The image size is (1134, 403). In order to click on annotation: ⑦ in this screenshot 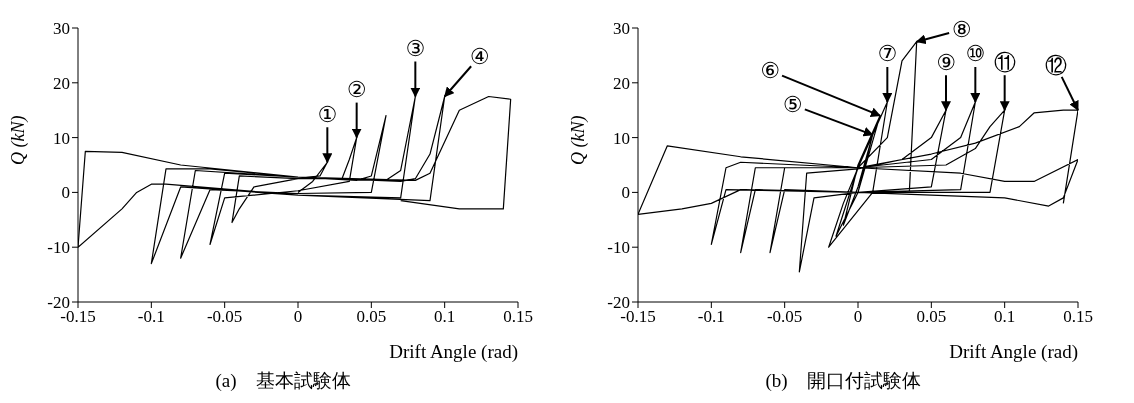, I will do `click(887, 54)`.